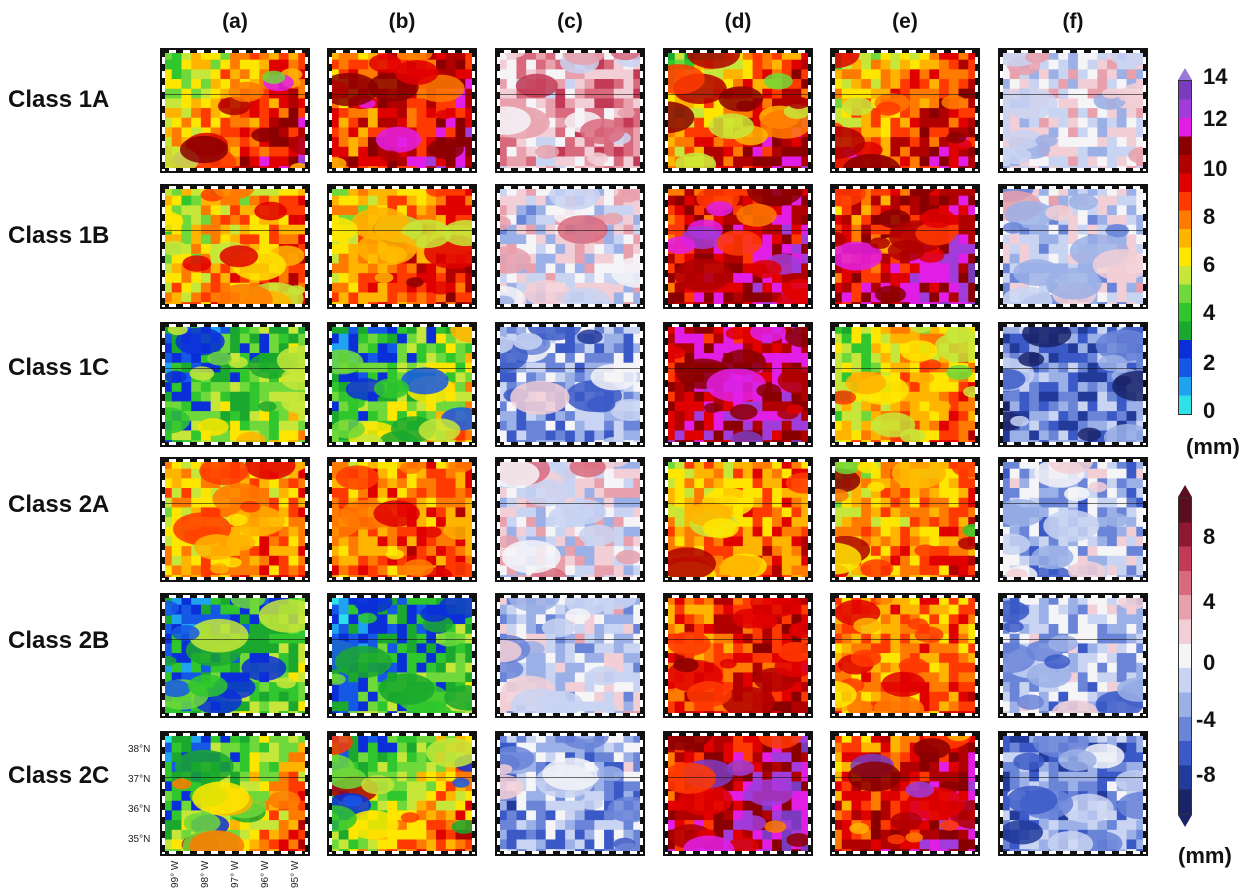  Describe the element at coordinates (1215, 118) in the screenshot. I see `precip-colorbar-tick: 12` at that location.